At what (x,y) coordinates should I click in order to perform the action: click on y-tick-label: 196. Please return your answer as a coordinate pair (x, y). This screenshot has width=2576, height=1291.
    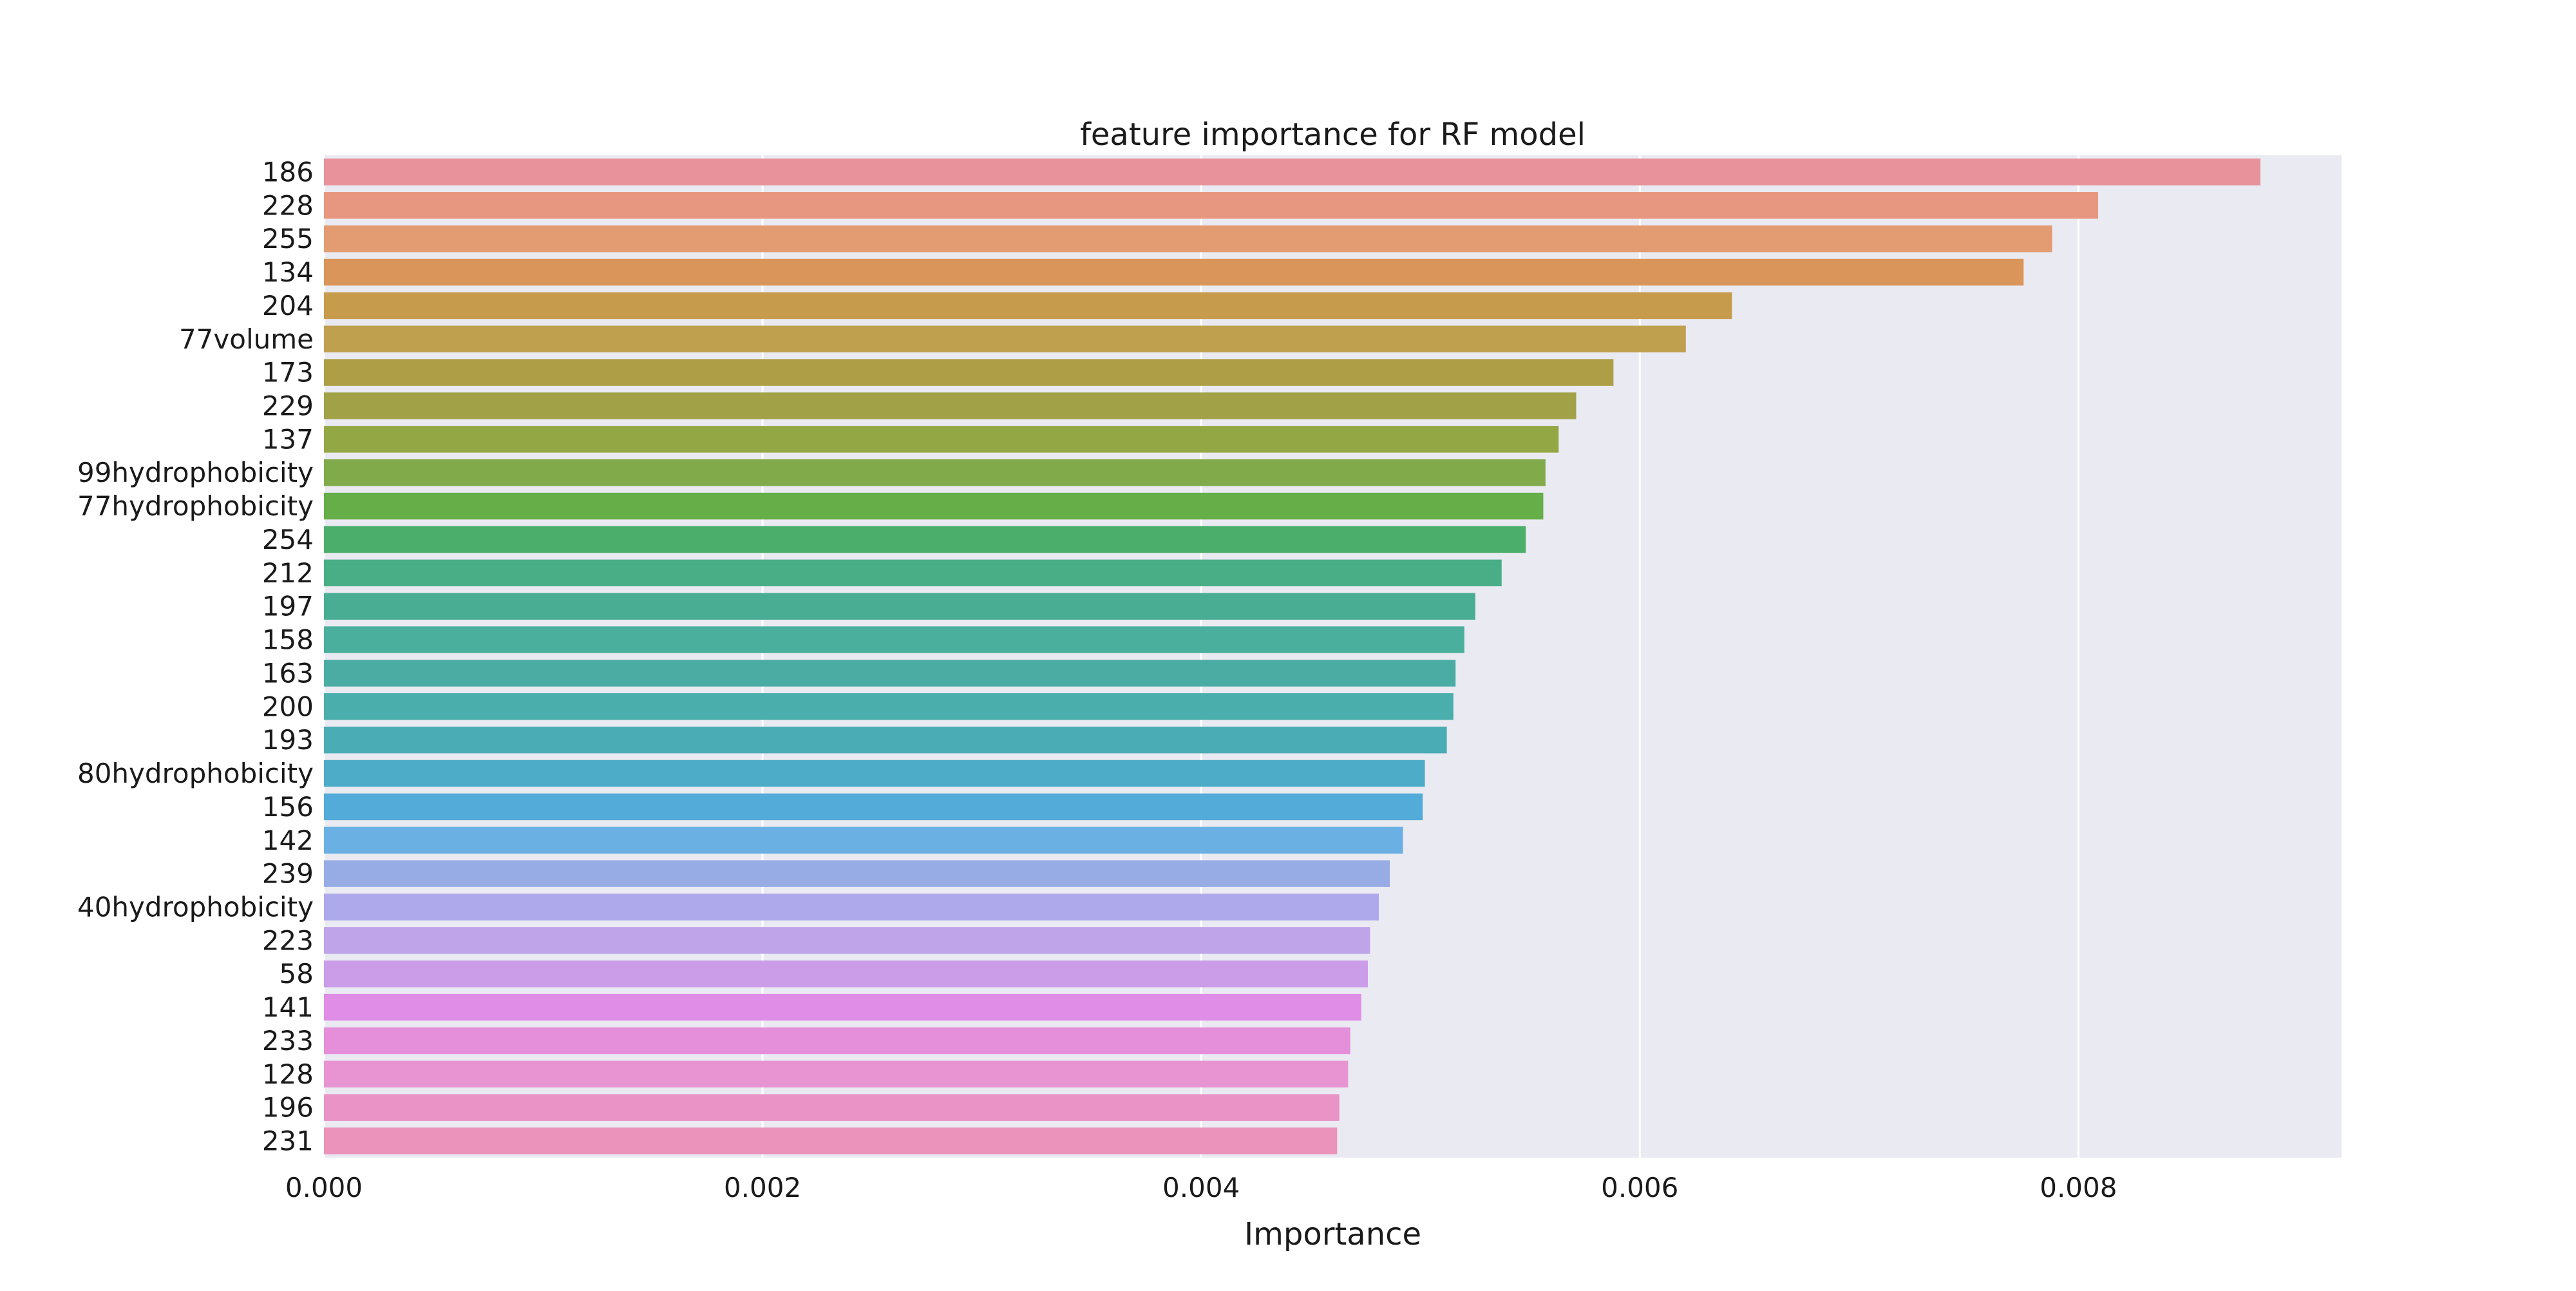
    Looking at the image, I should click on (288, 1108).